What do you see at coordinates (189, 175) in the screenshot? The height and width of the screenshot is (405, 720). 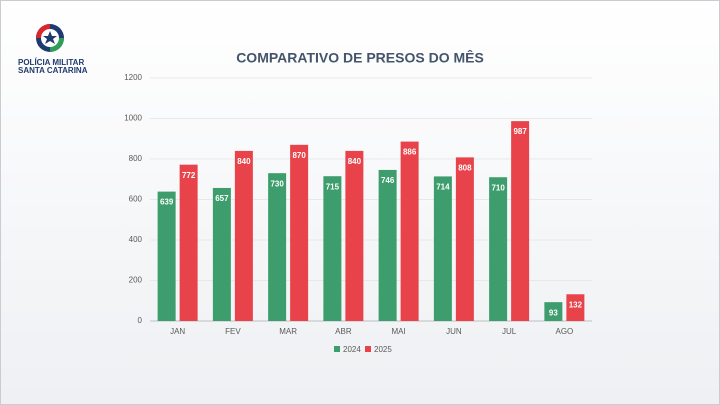 I see `value-label: 772` at bounding box center [189, 175].